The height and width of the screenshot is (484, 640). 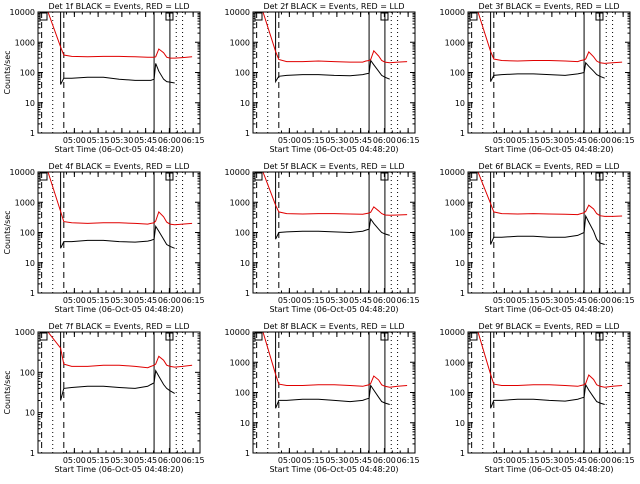 What do you see at coordinates (548, 326) in the screenshot?
I see `panel-title: Det 9f BLACK = Events, RED = LLD` at bounding box center [548, 326].